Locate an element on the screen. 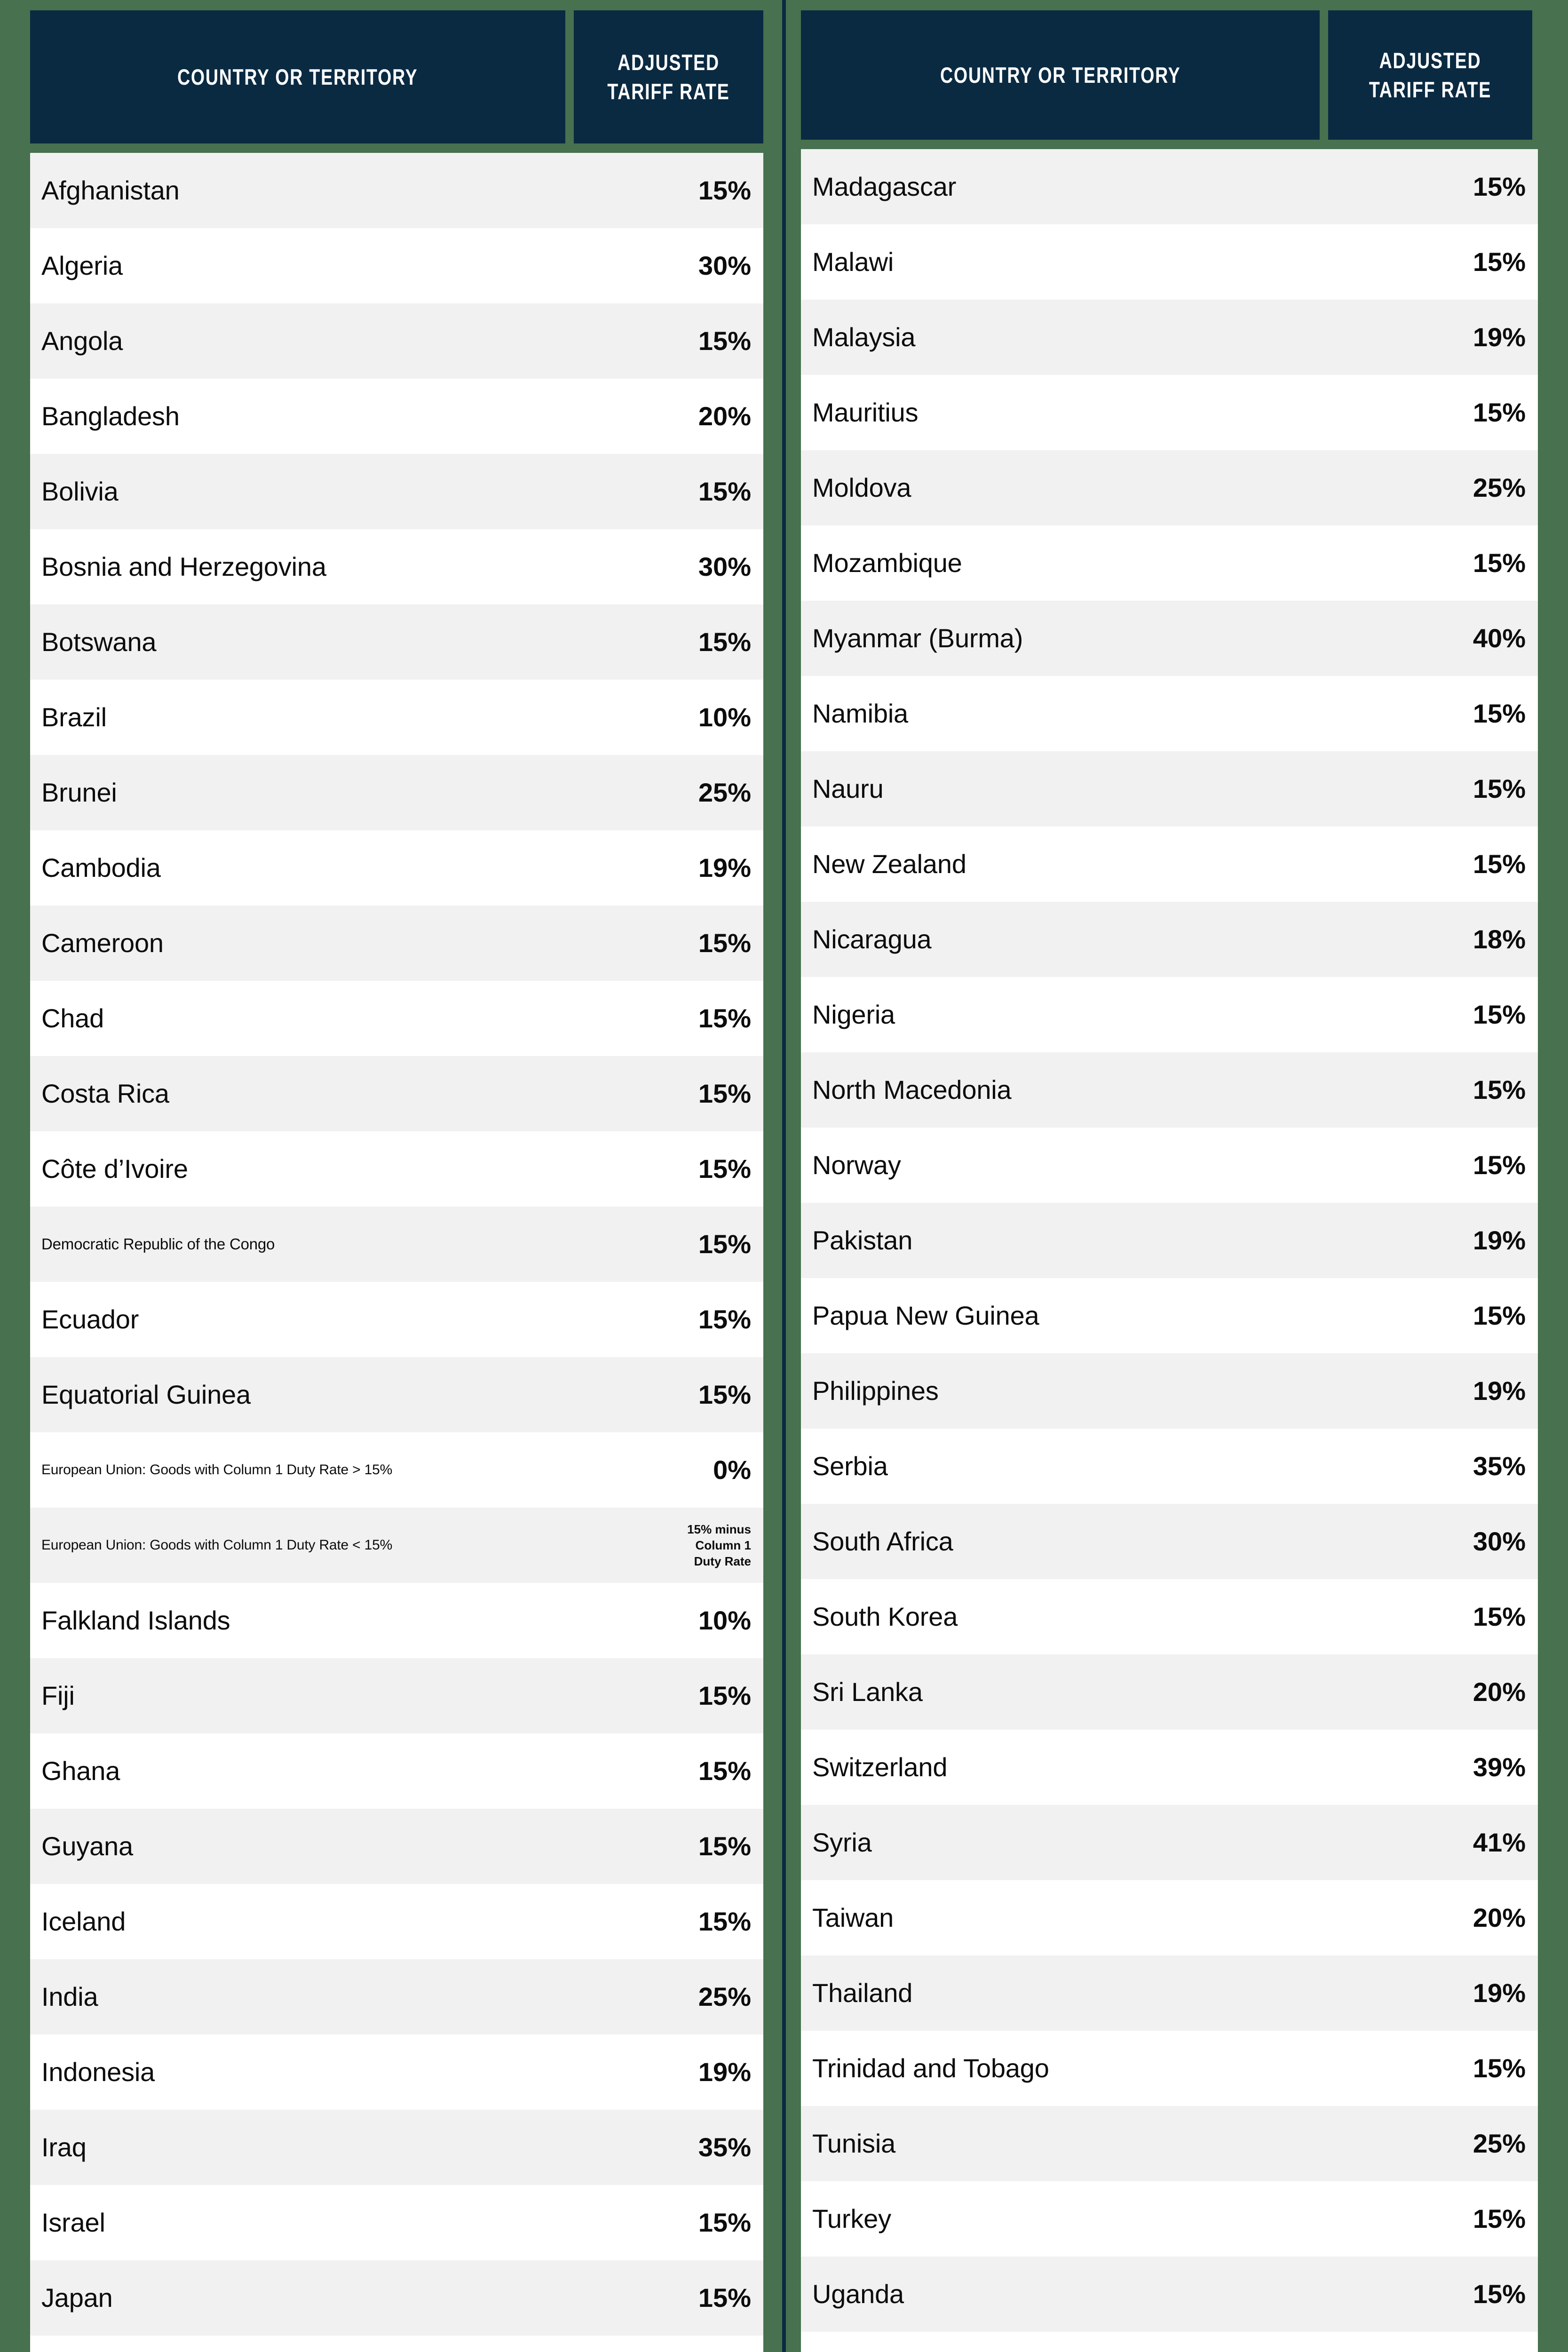 Image resolution: width=1568 pixels, height=2352 pixels. table-row: Jordan15% is located at coordinates (396, 2344).